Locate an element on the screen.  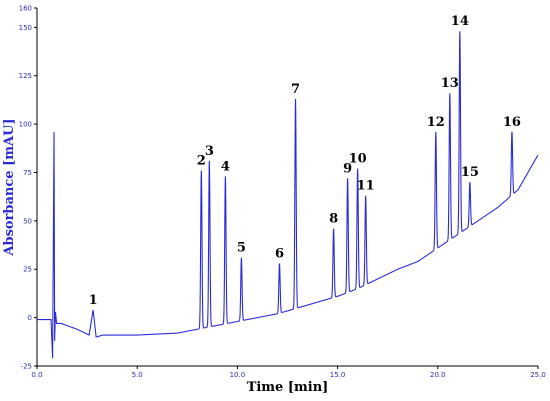
x-axis-title: Time [min] is located at coordinates (288, 387).